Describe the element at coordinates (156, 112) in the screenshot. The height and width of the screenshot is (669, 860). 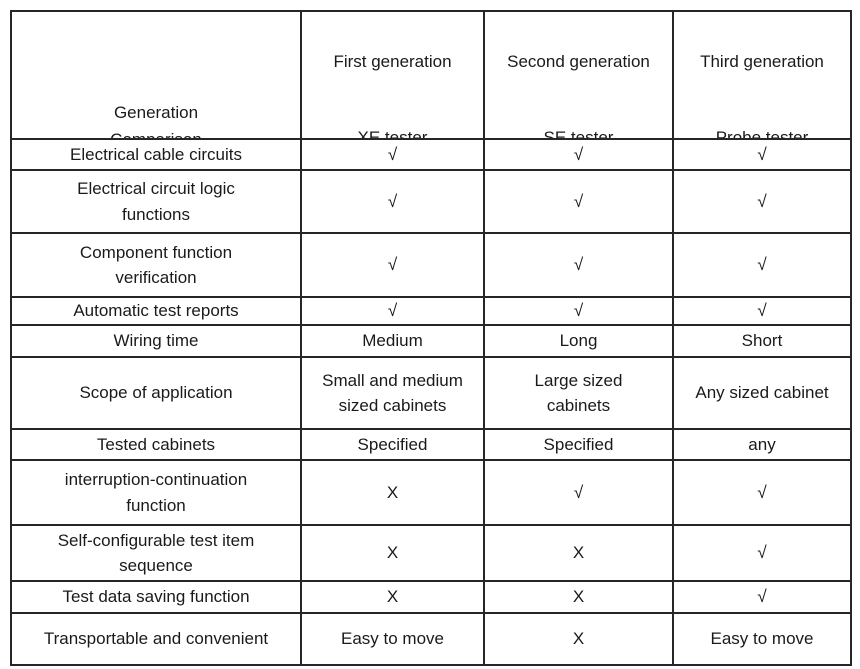
I see `corner-line1: Generation` at that location.